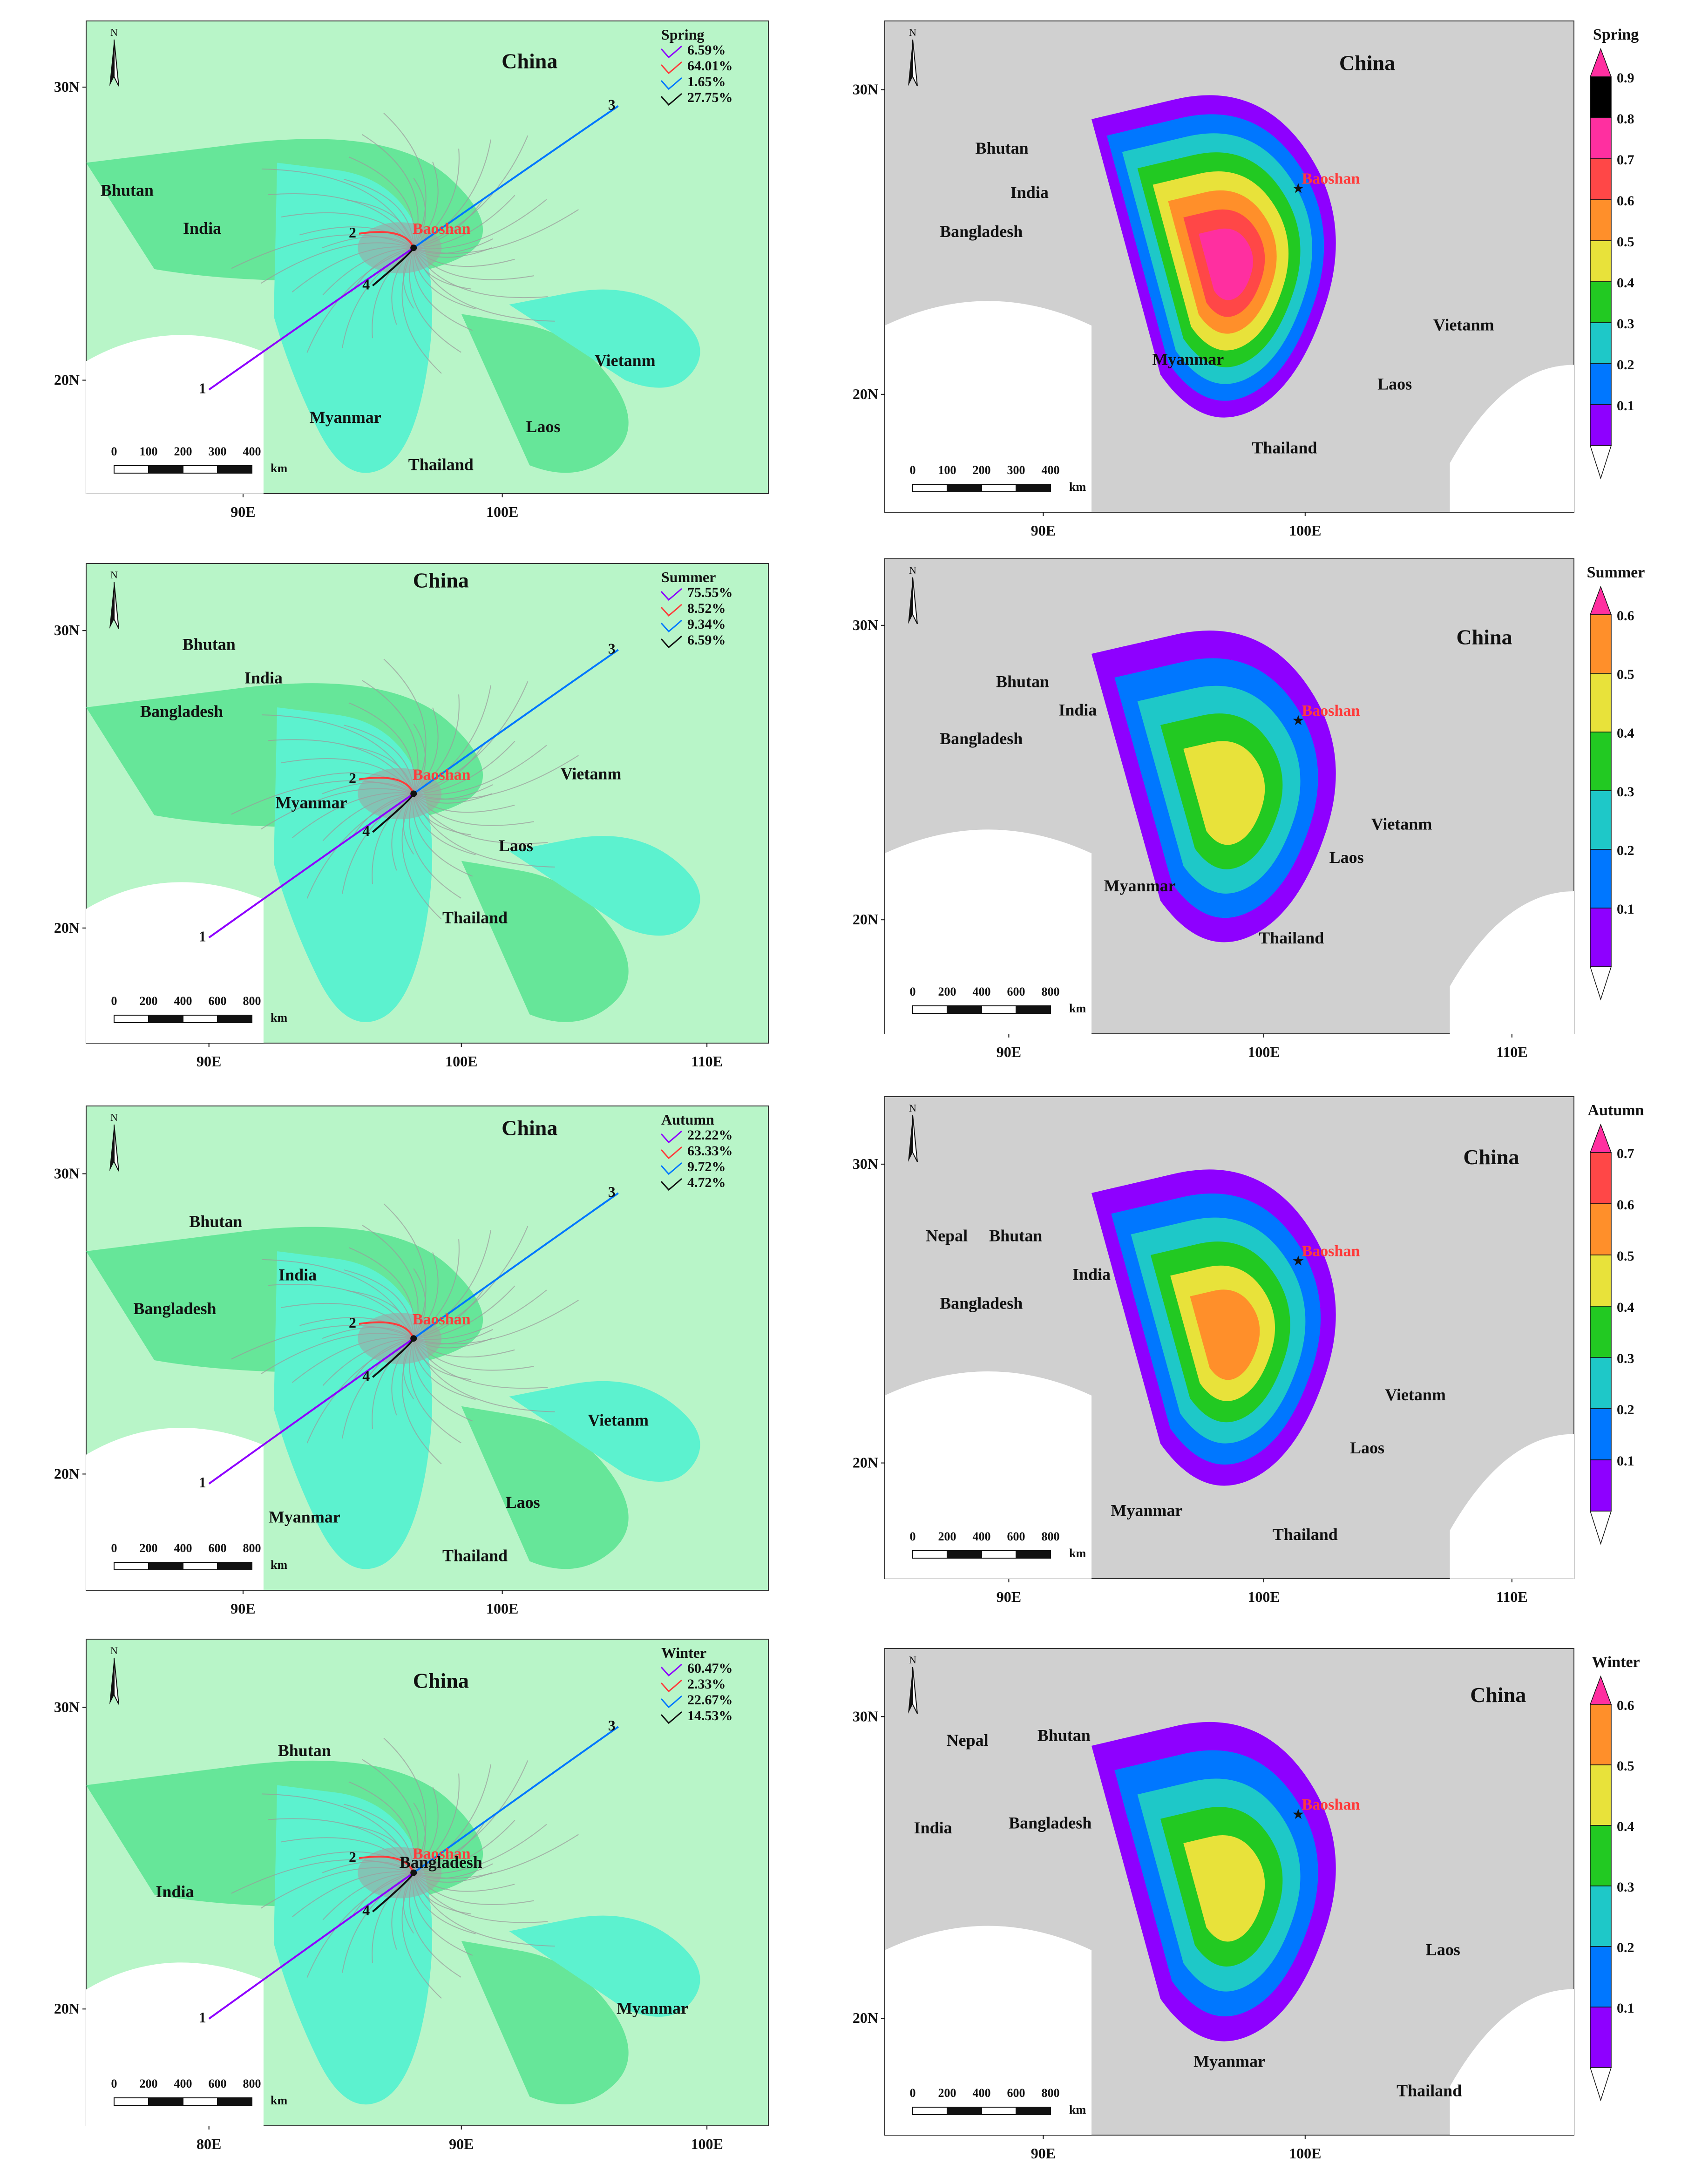 This screenshot has width=1695, height=2184. Describe the element at coordinates (1625, 1153) in the screenshot. I see `colorbar-tick-label: 0.7` at that location.